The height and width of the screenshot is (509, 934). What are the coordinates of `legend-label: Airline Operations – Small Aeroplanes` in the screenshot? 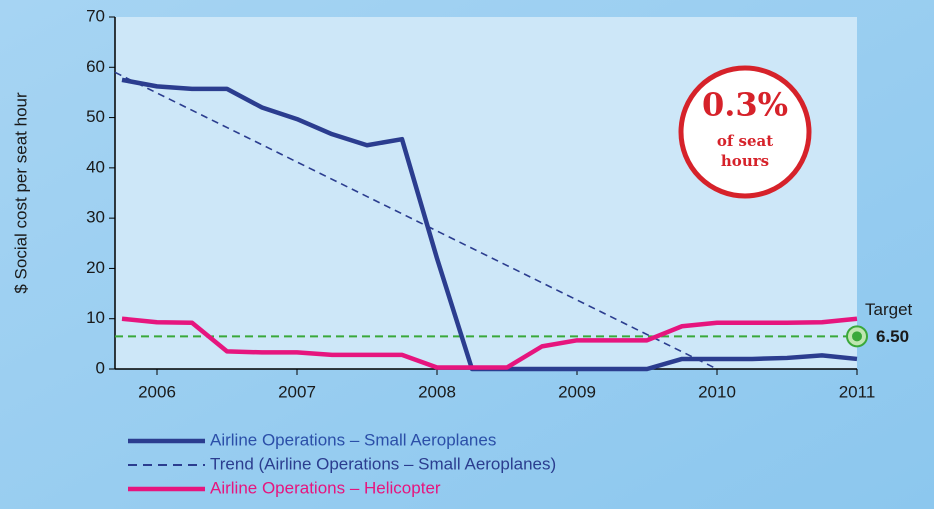 It's located at (353, 439).